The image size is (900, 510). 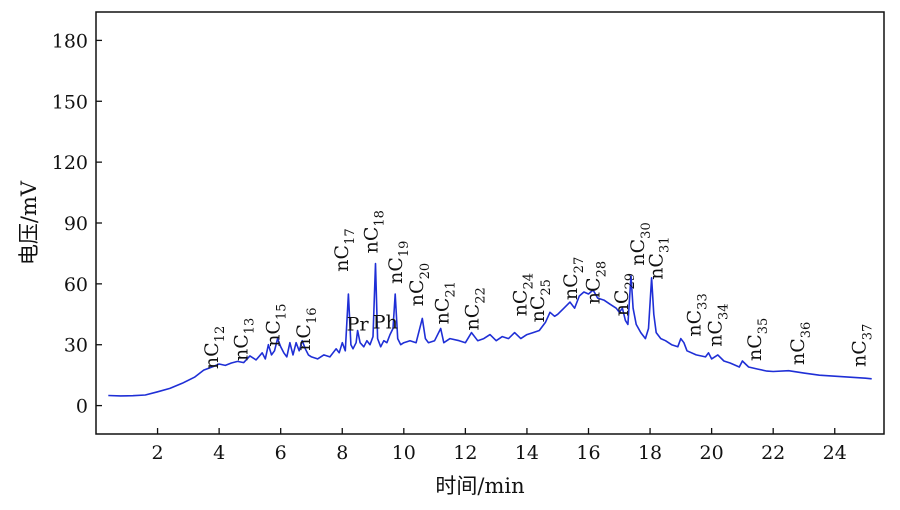 What do you see at coordinates (342, 453) in the screenshot?
I see `x-tick-label: 8` at bounding box center [342, 453].